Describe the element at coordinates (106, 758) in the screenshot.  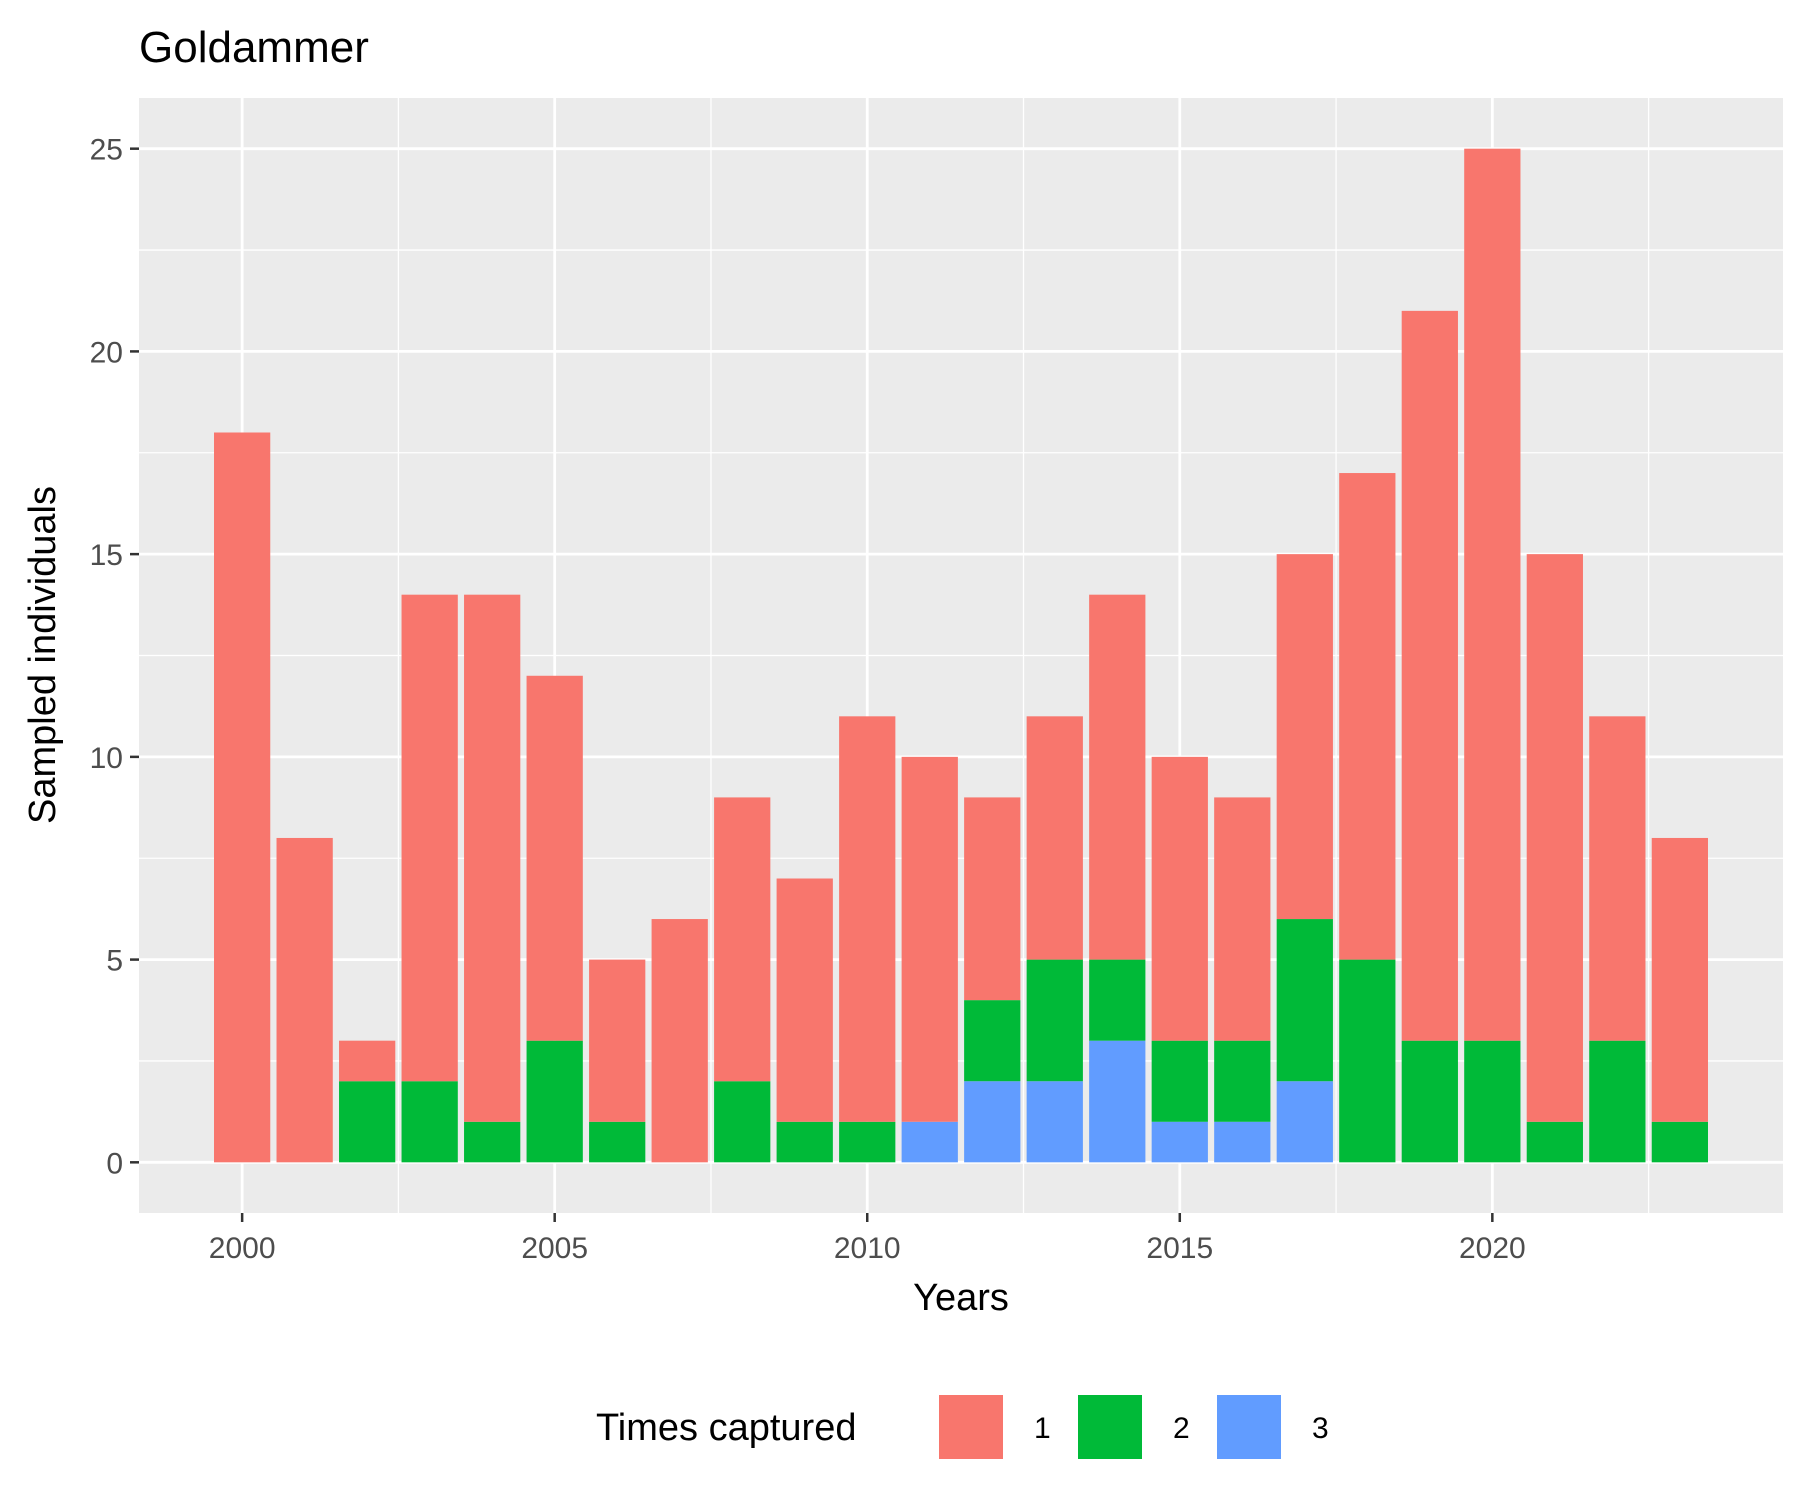
I see `y-tick-label: 10` at that location.